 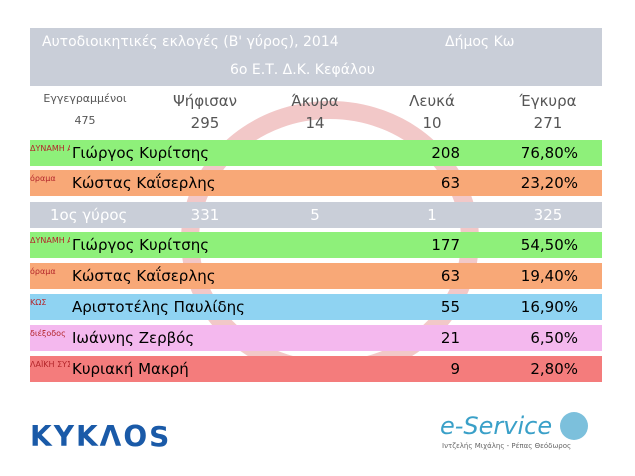 I want to click on round1-band, so click(x=316, y=215).